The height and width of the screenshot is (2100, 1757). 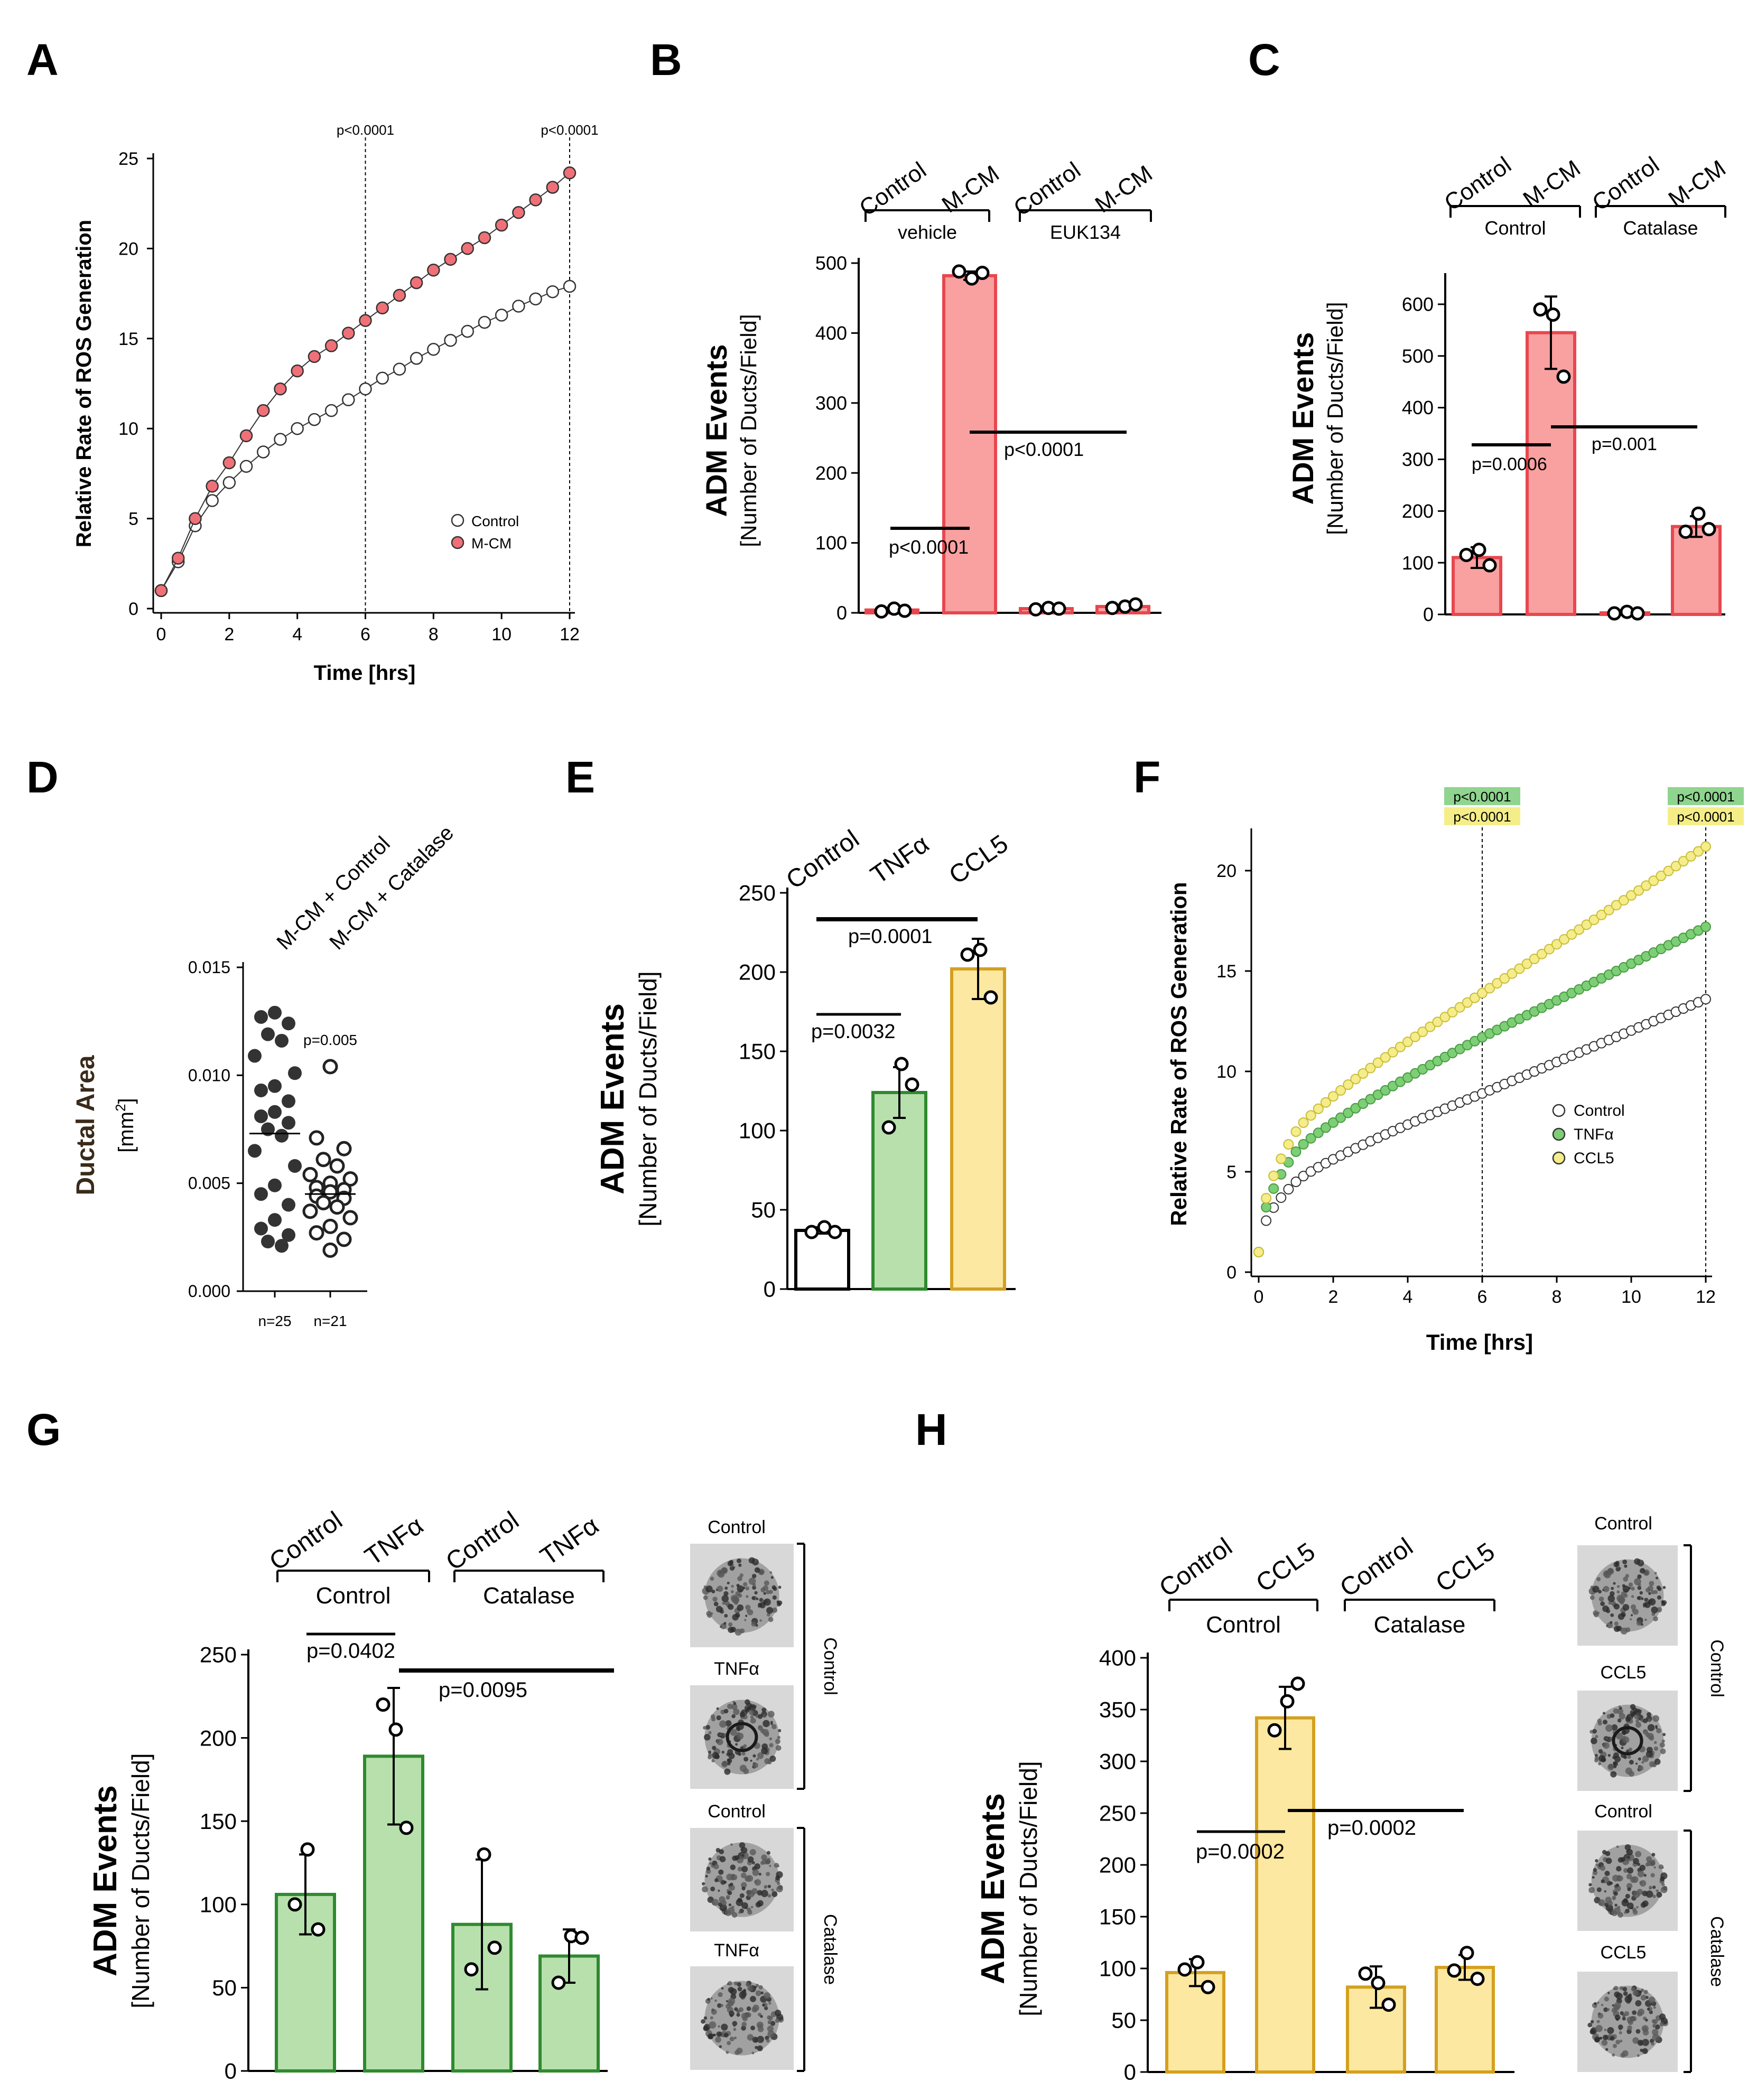 I want to click on y-tick-label: 25, so click(x=128, y=159).